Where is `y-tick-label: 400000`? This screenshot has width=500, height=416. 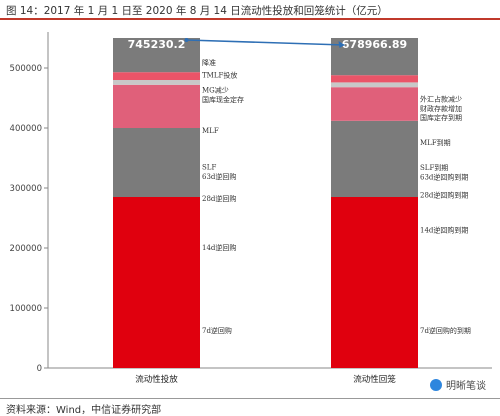
y-tick-label: 400000 is located at coordinates (26, 129).